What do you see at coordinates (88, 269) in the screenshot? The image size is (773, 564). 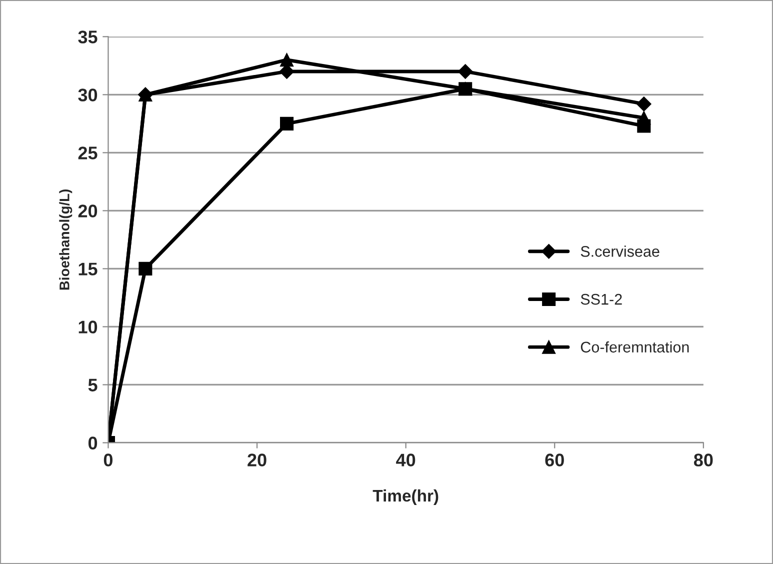 I see `y-tick-label: 15` at bounding box center [88, 269].